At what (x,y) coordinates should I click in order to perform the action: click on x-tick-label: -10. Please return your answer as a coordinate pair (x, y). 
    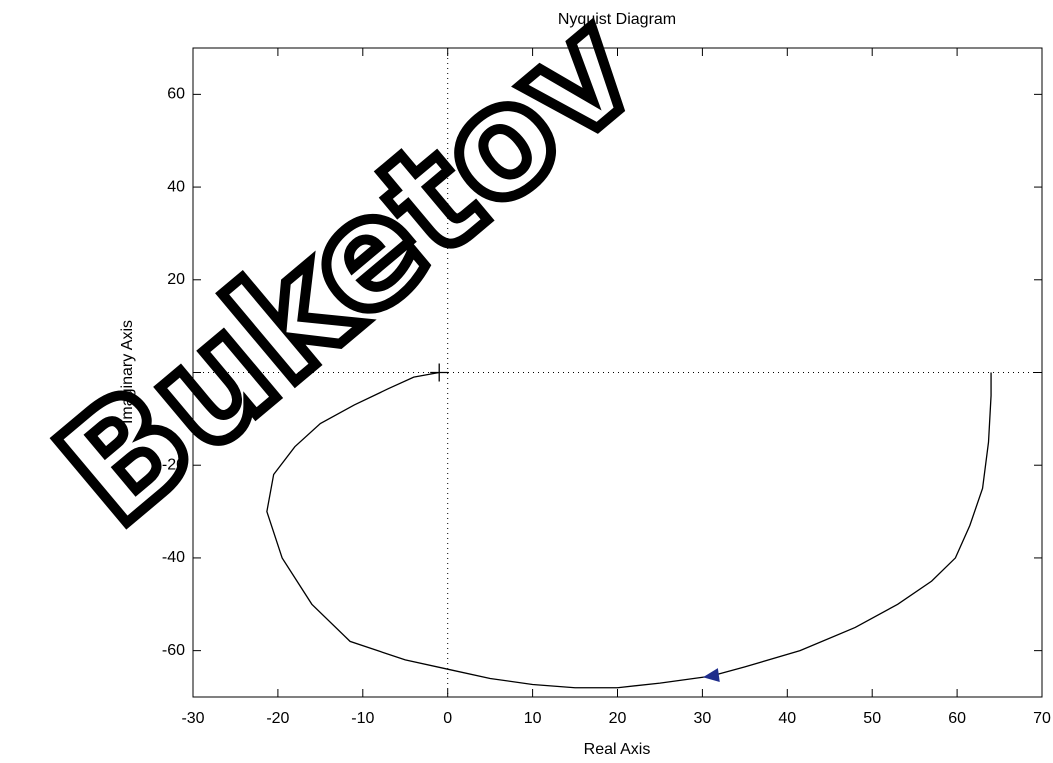
    Looking at the image, I should click on (362, 718).